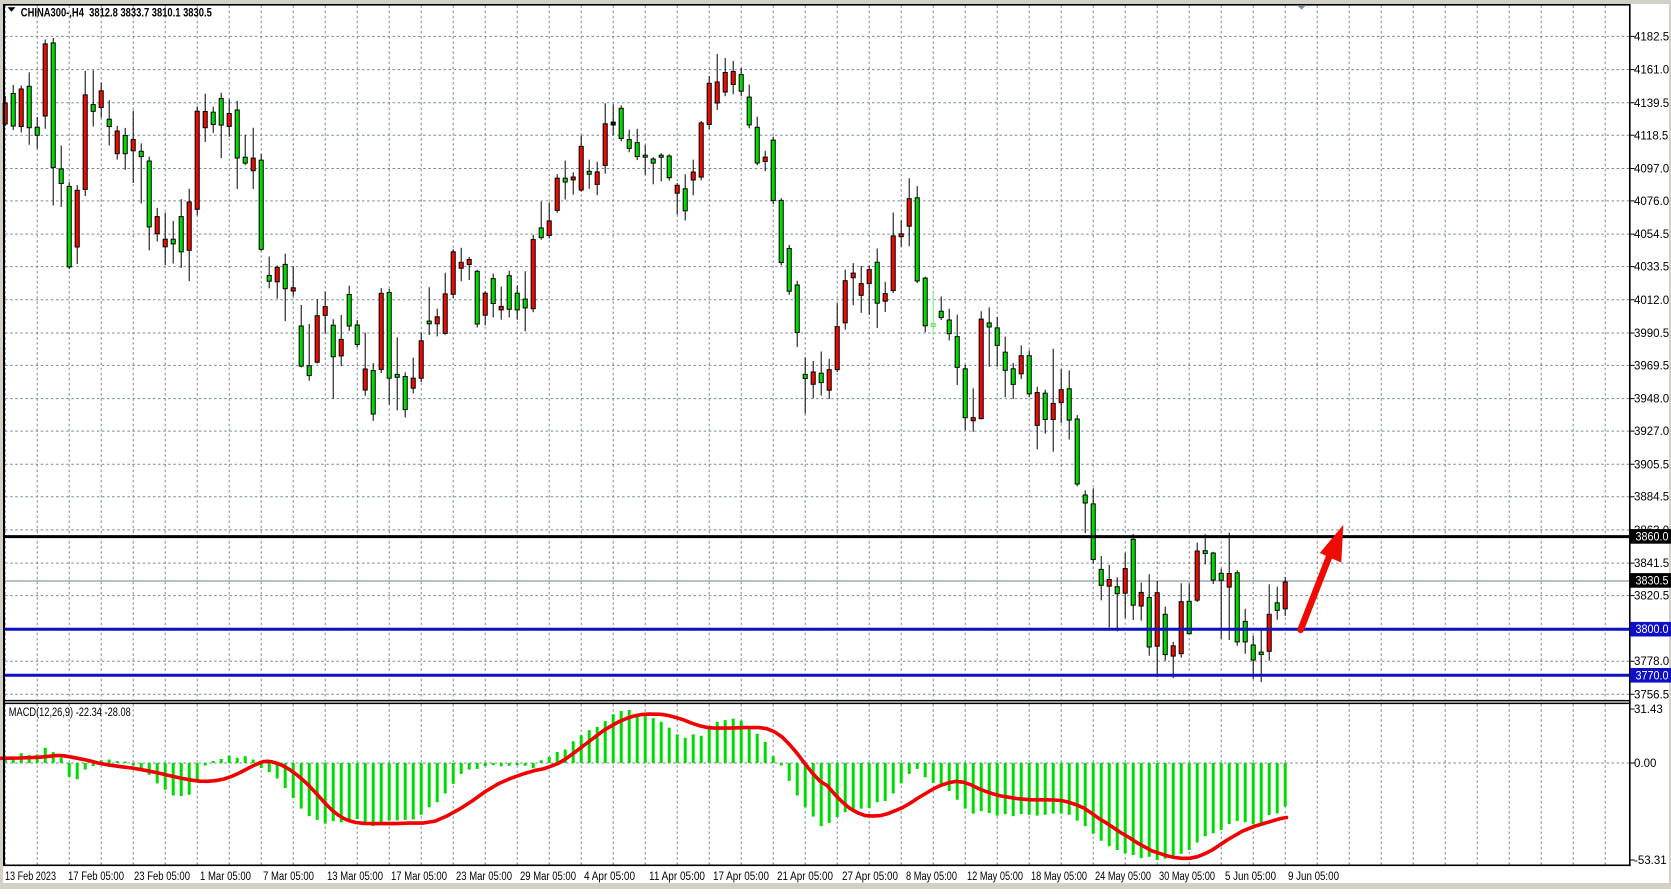 This screenshot has height=894, width=1671. Describe the element at coordinates (1651, 465) in the screenshot. I see `svg-text: 3905.5` at that location.